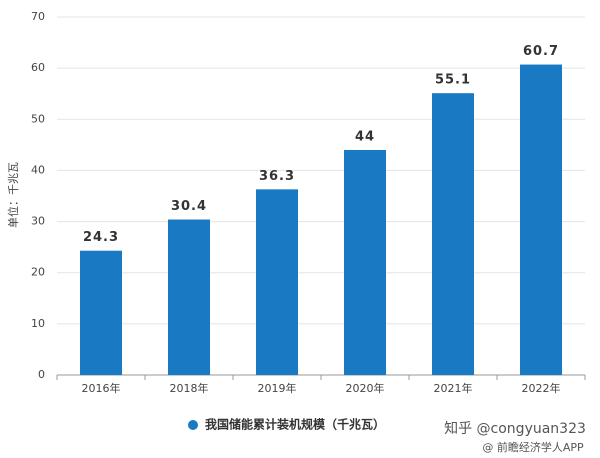  What do you see at coordinates (193, 425) in the screenshot?
I see `legend-marker` at bounding box center [193, 425].